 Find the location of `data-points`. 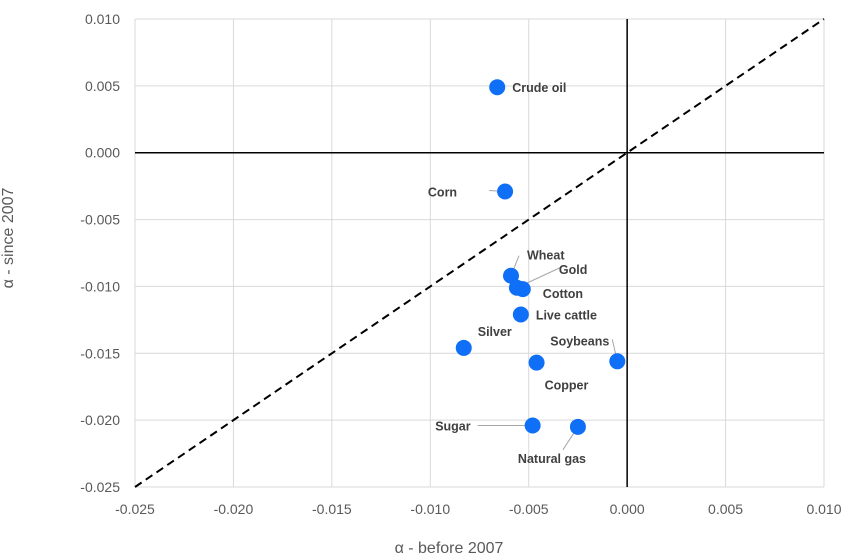

data-points is located at coordinates (540, 257).